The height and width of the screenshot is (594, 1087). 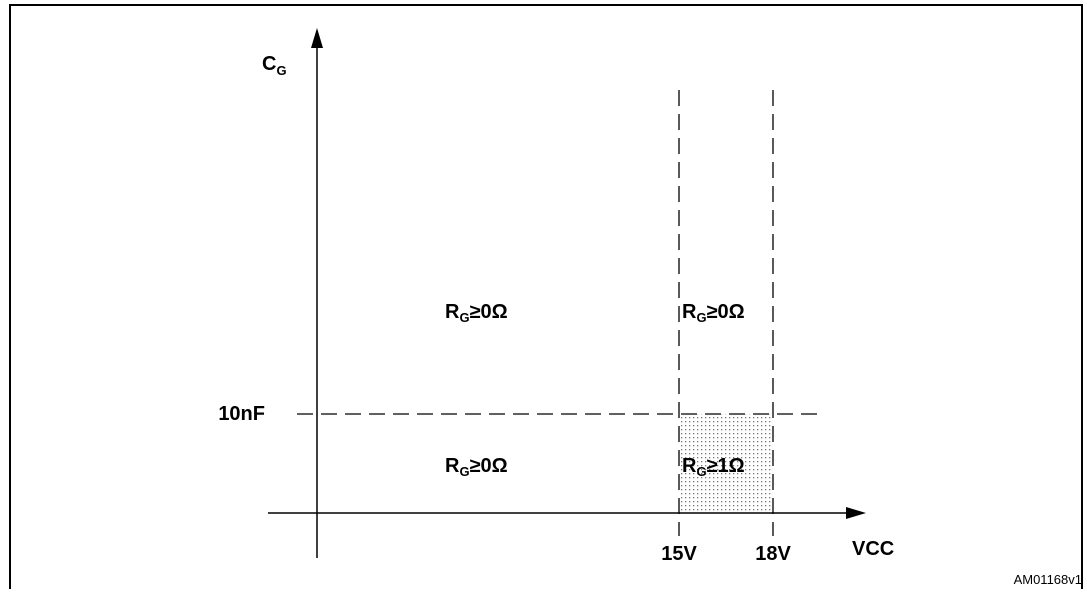 I want to click on x-tick-label: 15V, so click(x=679, y=554).